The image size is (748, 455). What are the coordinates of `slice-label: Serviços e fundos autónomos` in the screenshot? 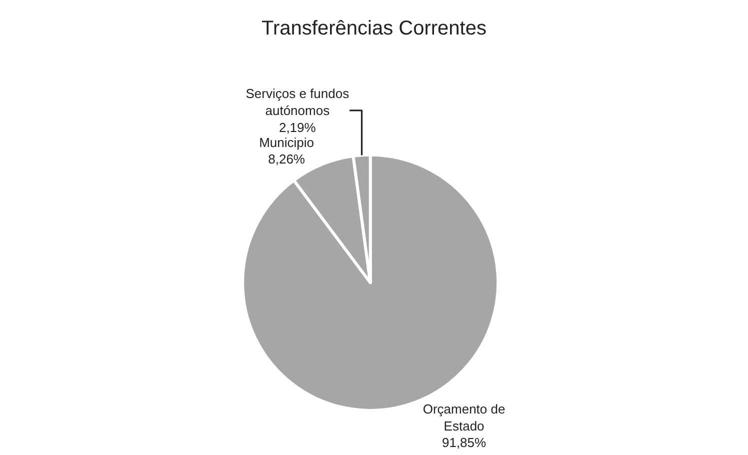 It's located at (298, 102).